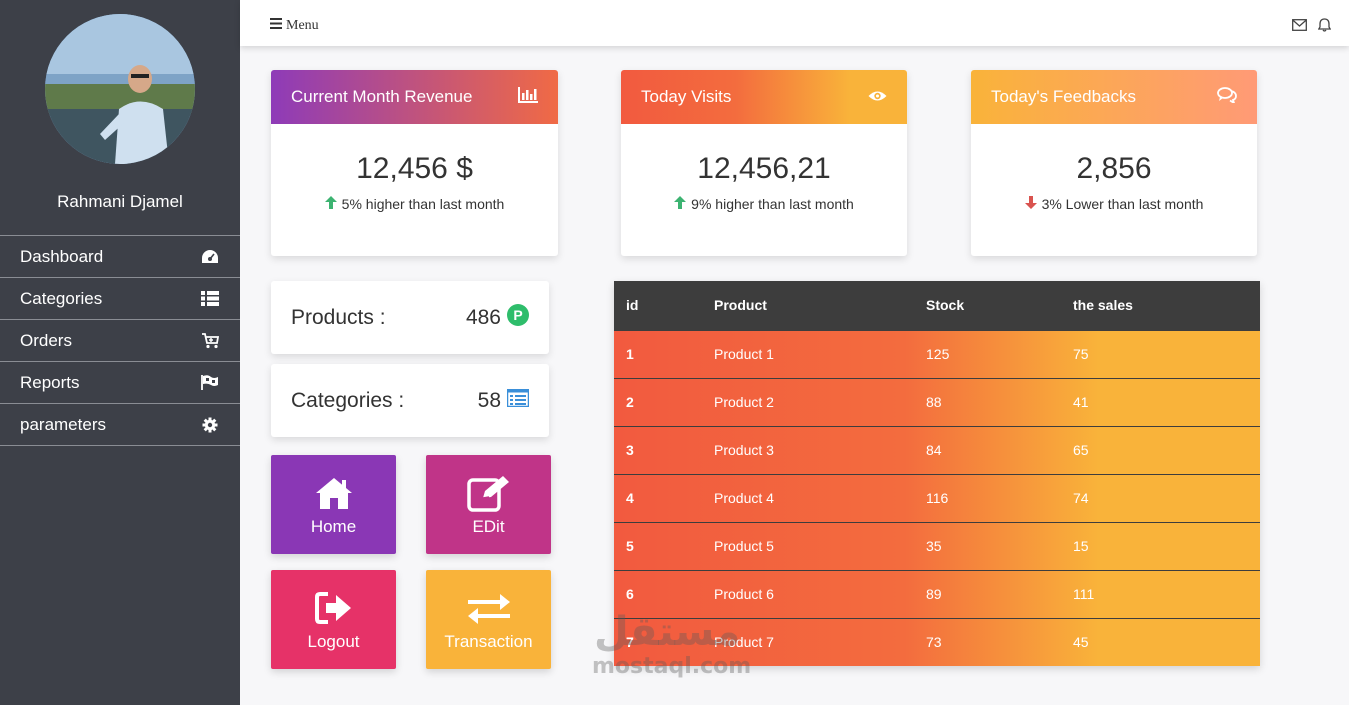  I want to click on avatar, so click(120, 89).